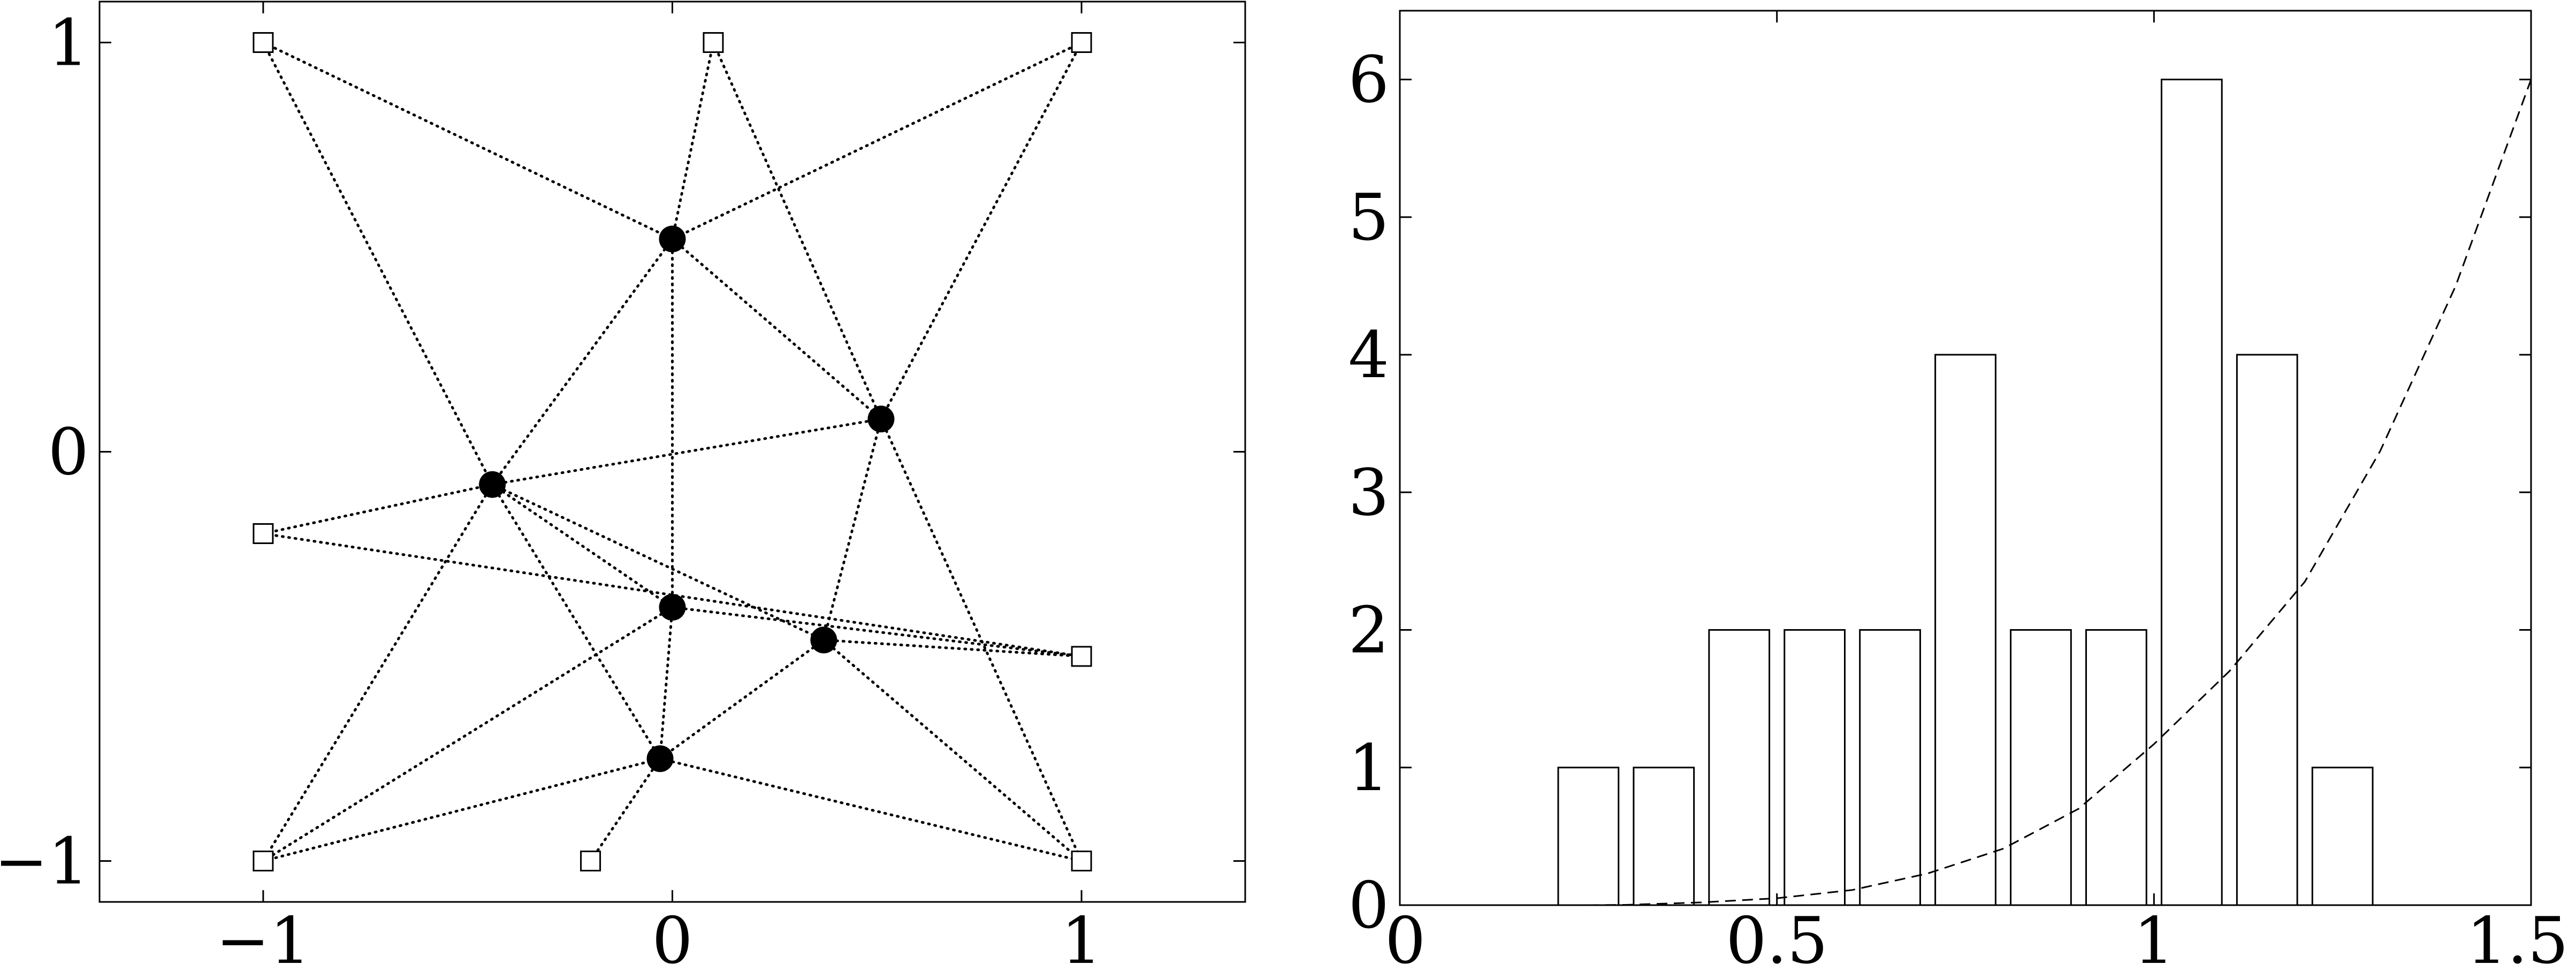  What do you see at coordinates (68, 453) in the screenshot?
I see `network-y-tick-label: 0` at bounding box center [68, 453].